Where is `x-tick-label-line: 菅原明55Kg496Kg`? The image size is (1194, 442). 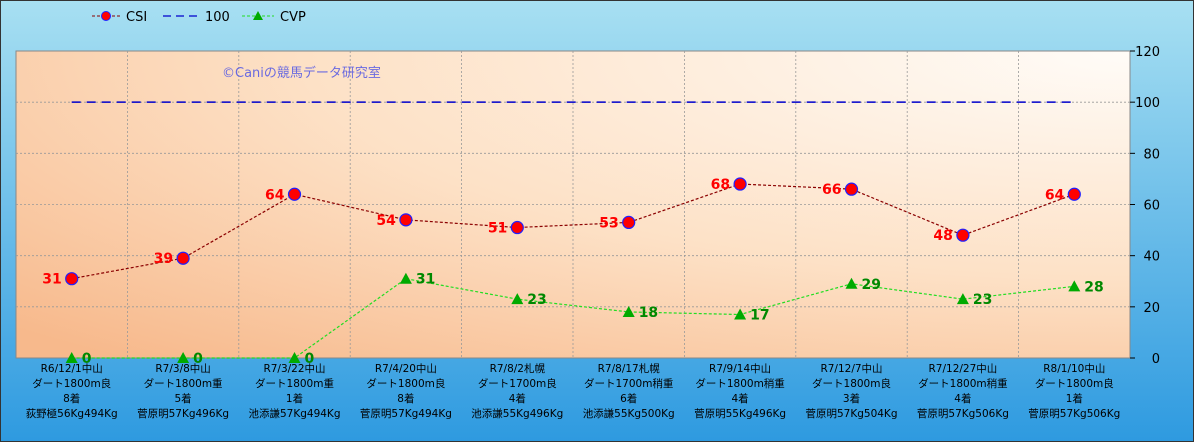
x-tick-label-line: 菅原明55Kg496Kg is located at coordinates (740, 414).